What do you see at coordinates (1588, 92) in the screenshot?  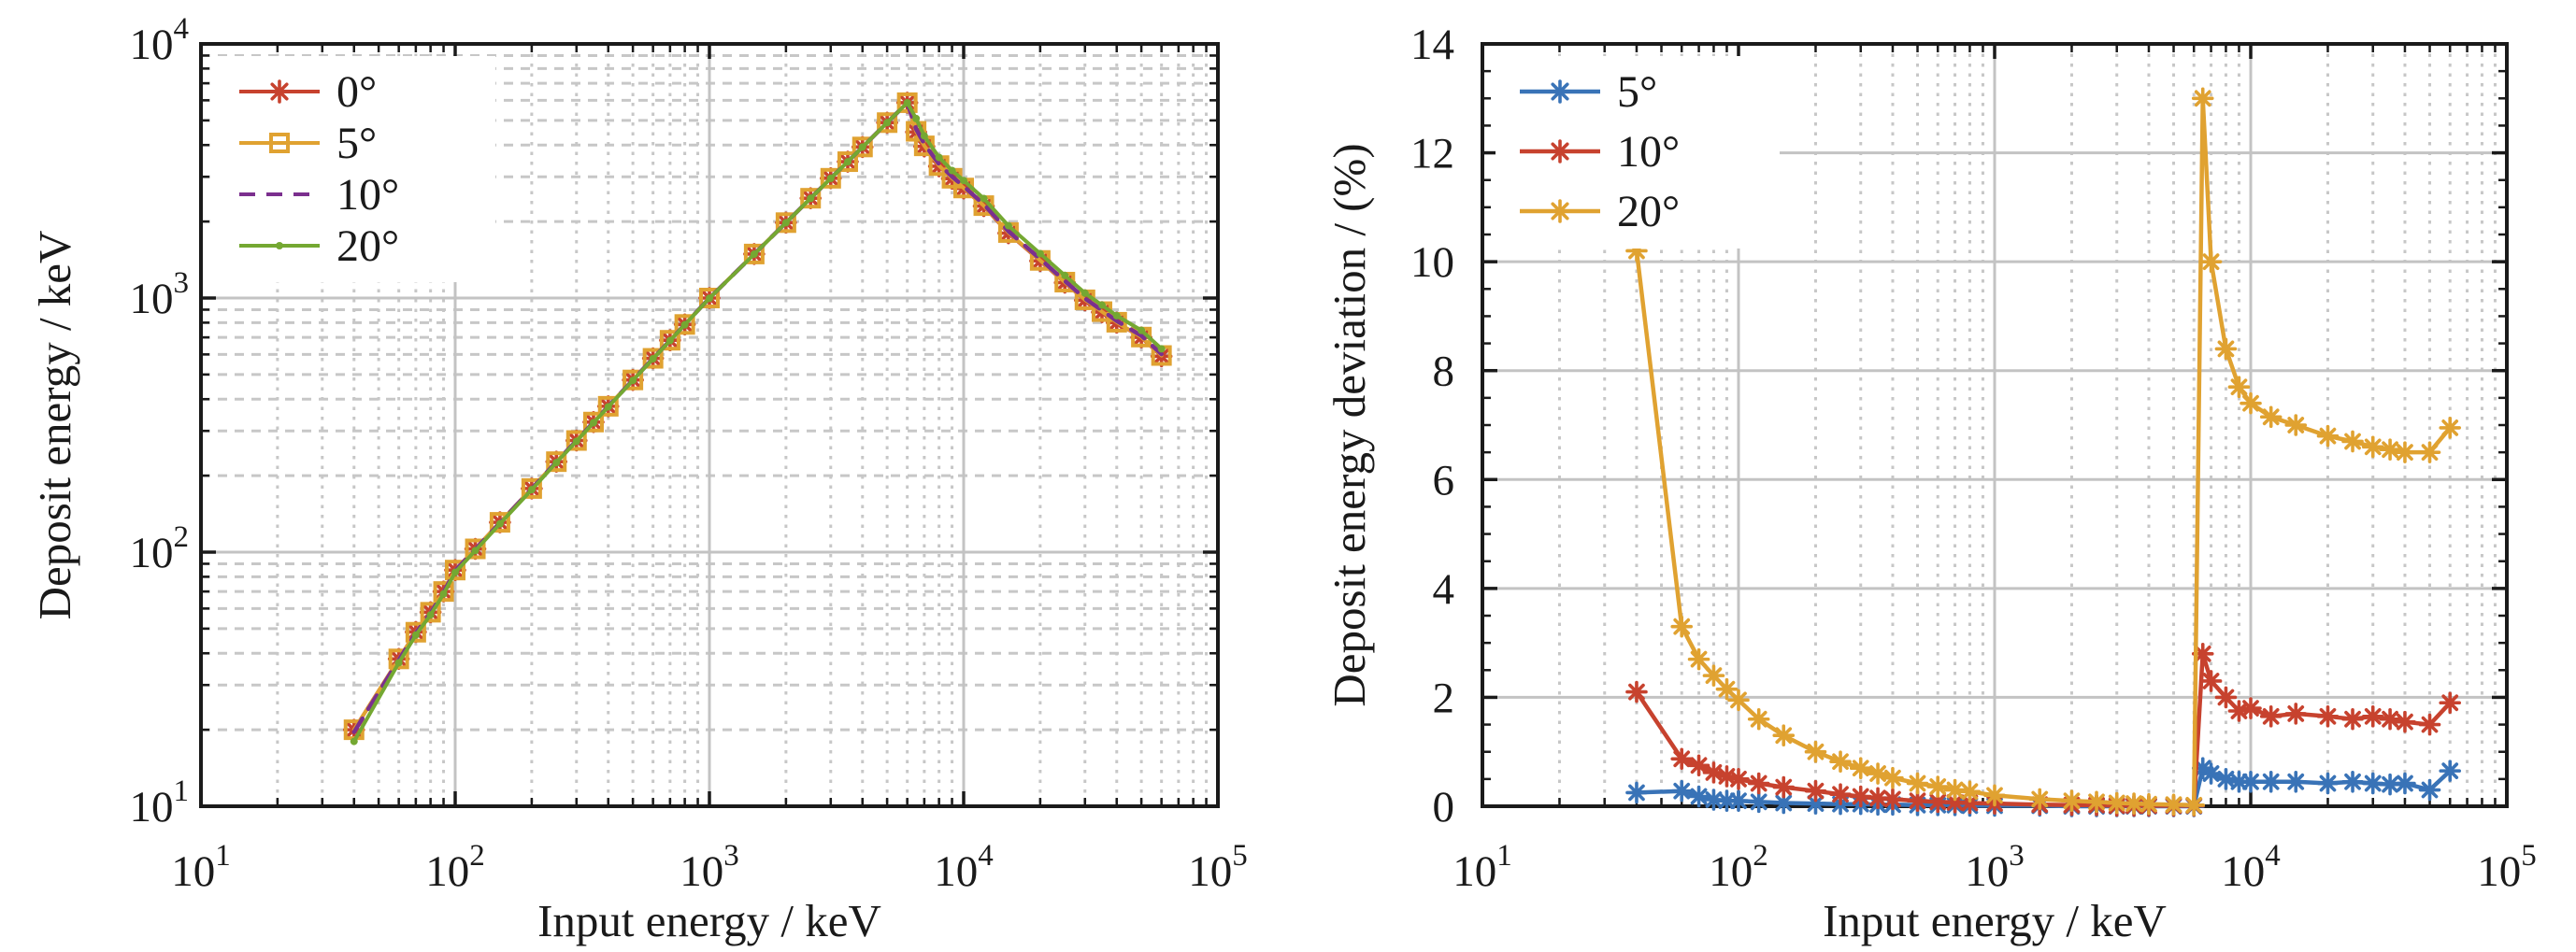 I see `deviation-chart-legend-entry-5°: 5°` at bounding box center [1588, 92].